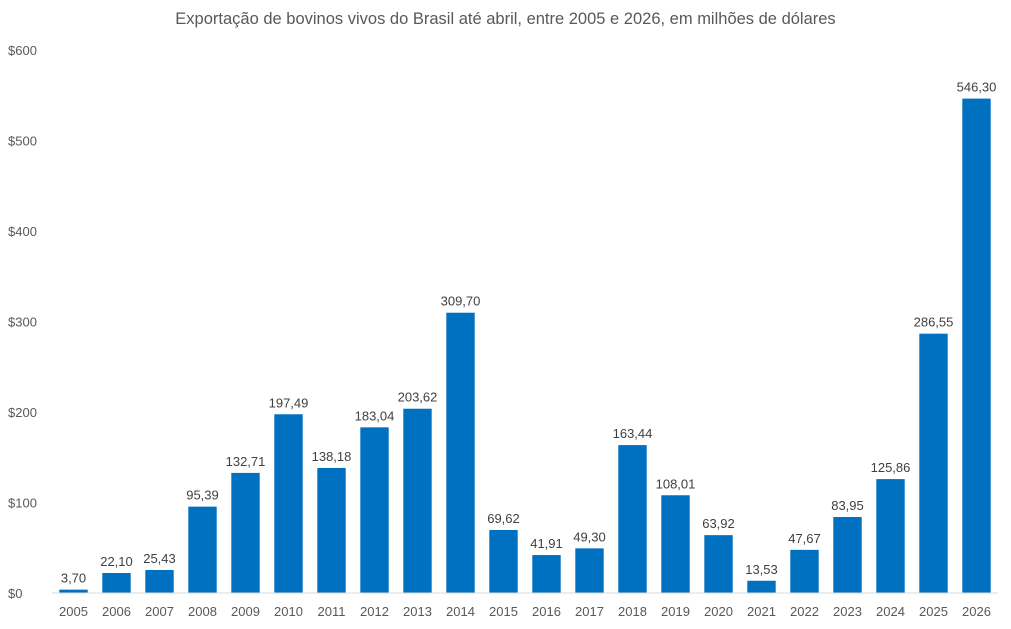 The height and width of the screenshot is (629, 1011). What do you see at coordinates (159, 581) in the screenshot?
I see `bar-2007` at bounding box center [159, 581].